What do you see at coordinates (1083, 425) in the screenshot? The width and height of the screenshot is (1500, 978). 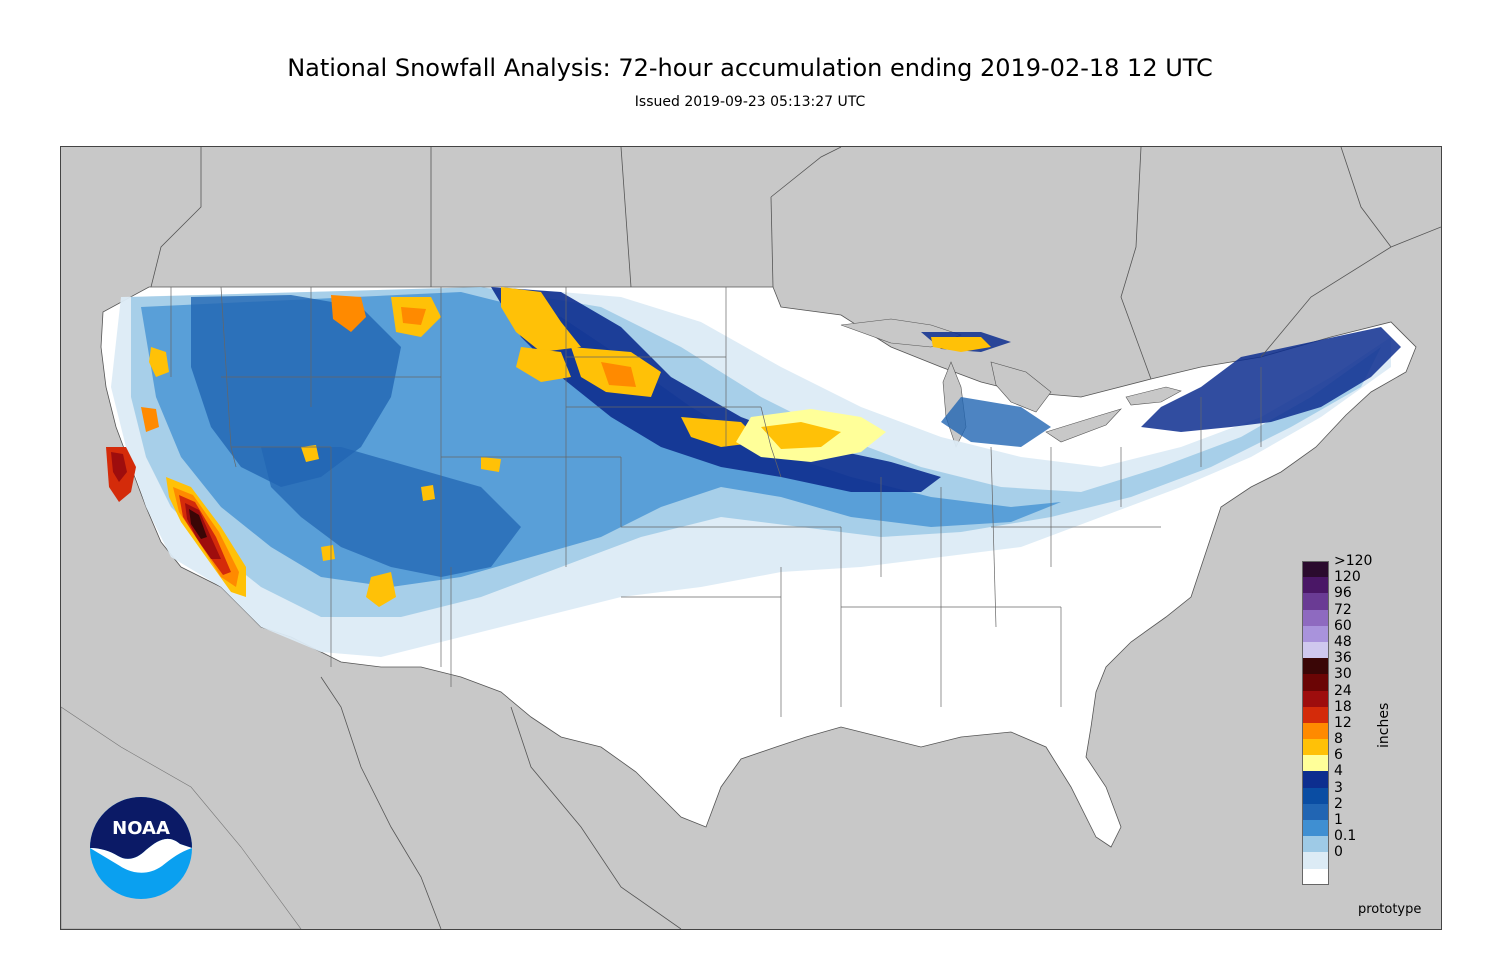 I see `lake-erie` at bounding box center [1083, 425].